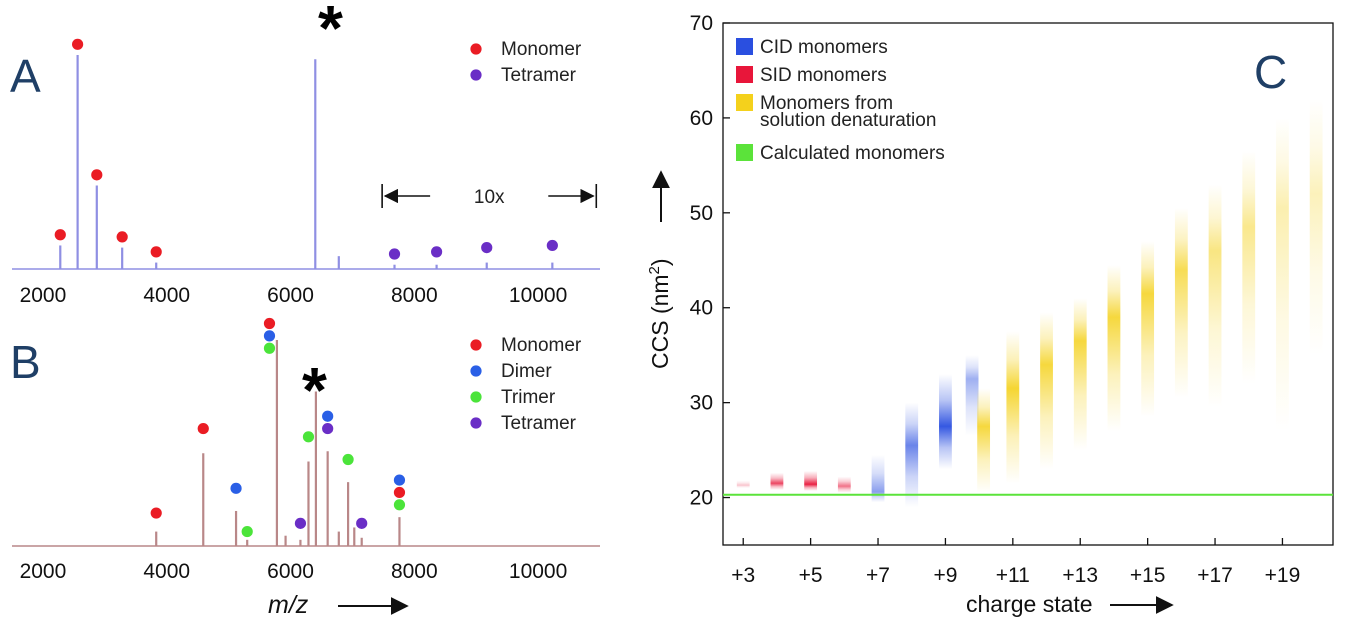 The image size is (1345, 626). I want to click on x-tick-label: +15, so click(1148, 575).